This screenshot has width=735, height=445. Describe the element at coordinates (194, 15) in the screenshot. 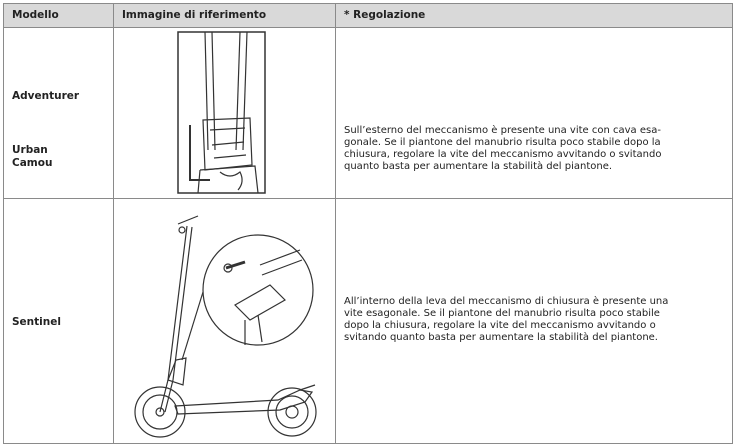

I see `header-cell: Immagine di riferimento` at that location.